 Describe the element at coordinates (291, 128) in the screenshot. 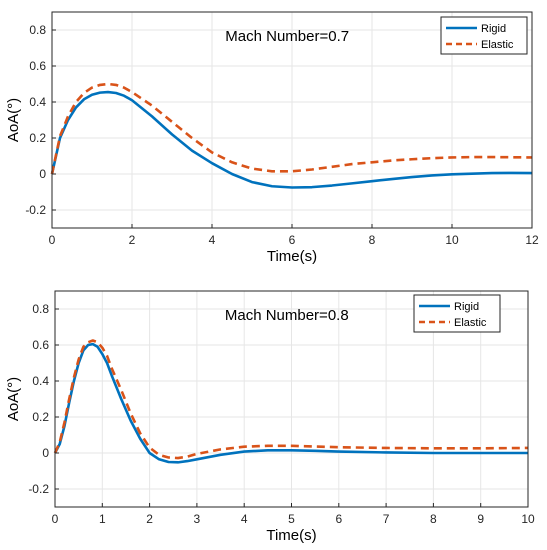

I see `series-line-elastic` at that location.